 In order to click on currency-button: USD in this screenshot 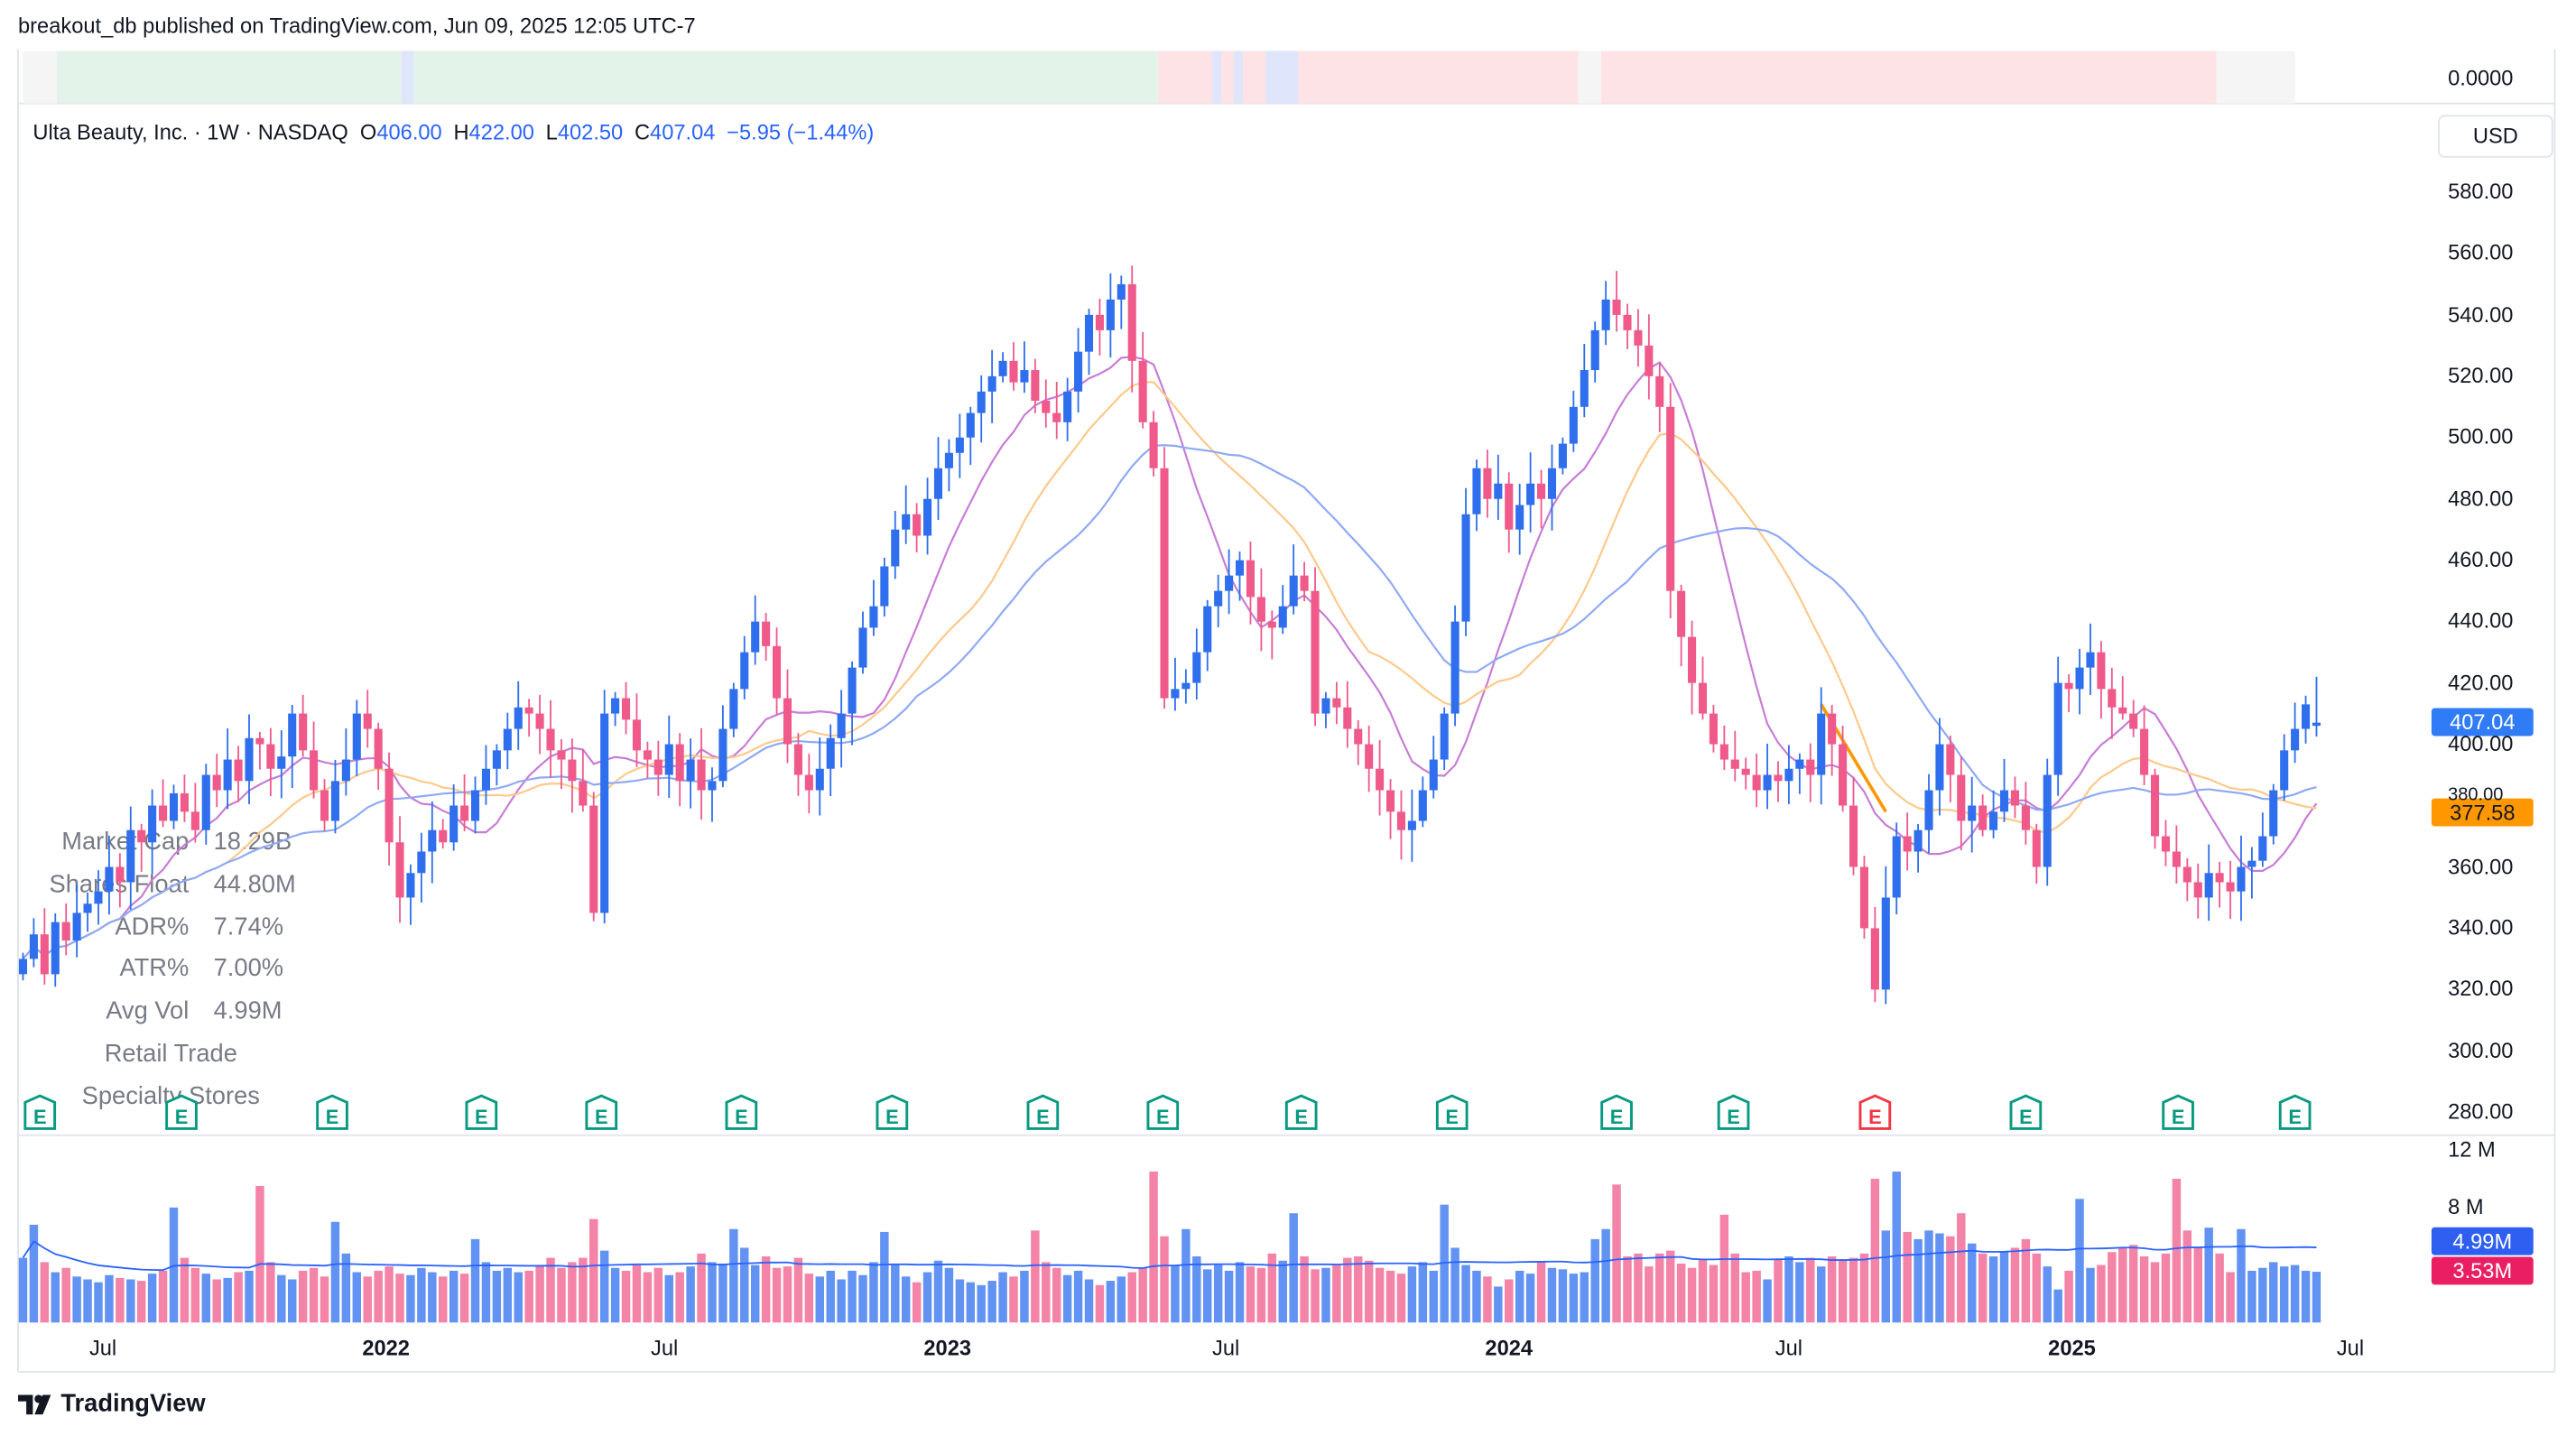, I will do `click(2495, 136)`.